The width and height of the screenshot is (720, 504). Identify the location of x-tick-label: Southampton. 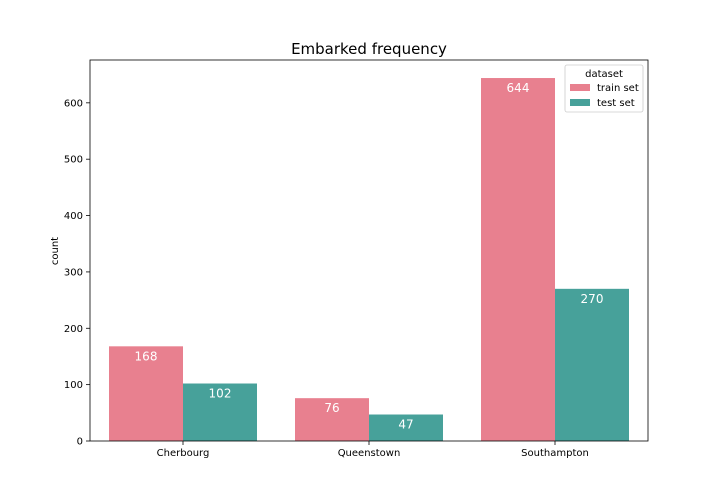
(555, 453).